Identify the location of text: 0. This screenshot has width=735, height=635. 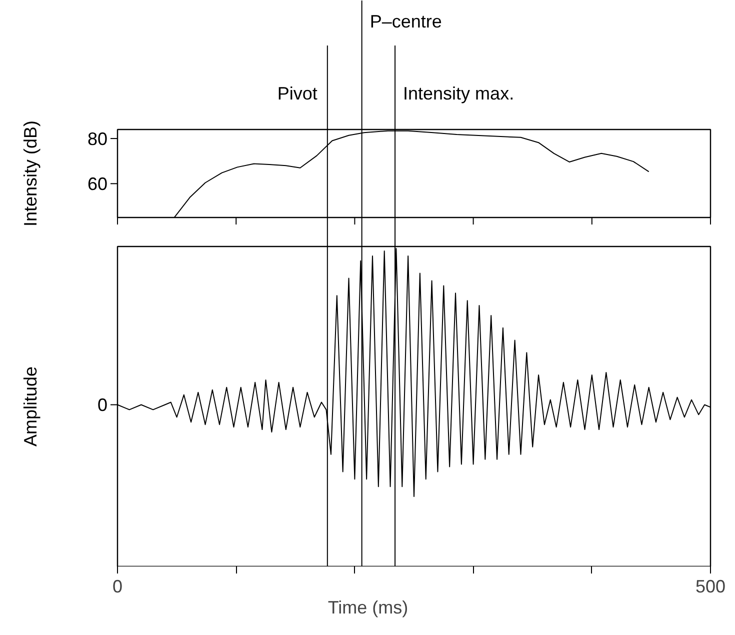
(102, 405).